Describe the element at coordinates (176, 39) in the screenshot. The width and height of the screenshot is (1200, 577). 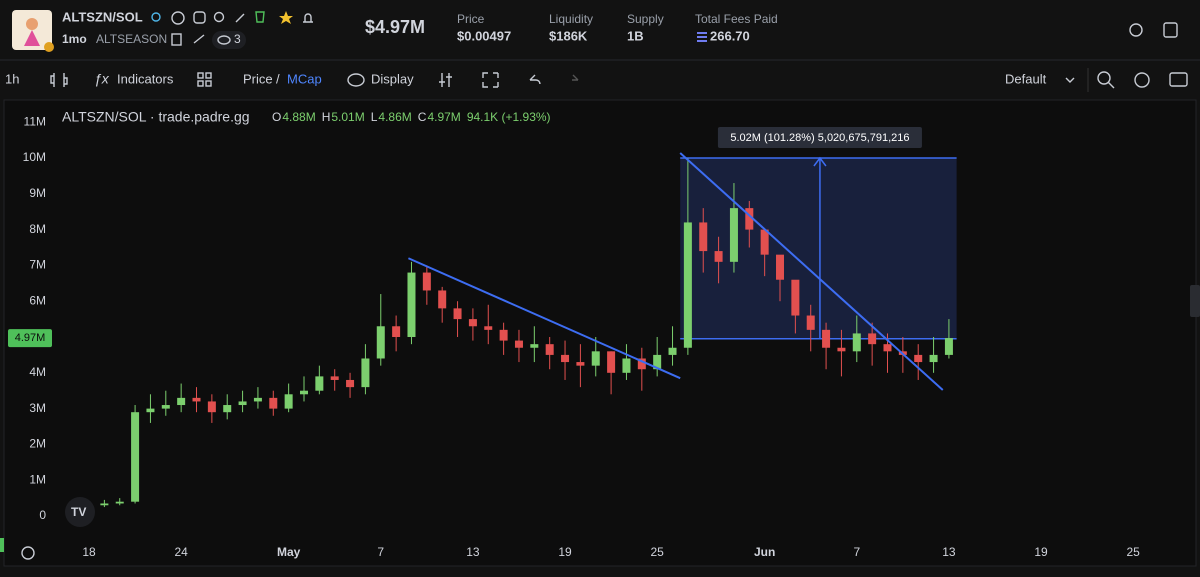
I see `copy-icon` at that location.